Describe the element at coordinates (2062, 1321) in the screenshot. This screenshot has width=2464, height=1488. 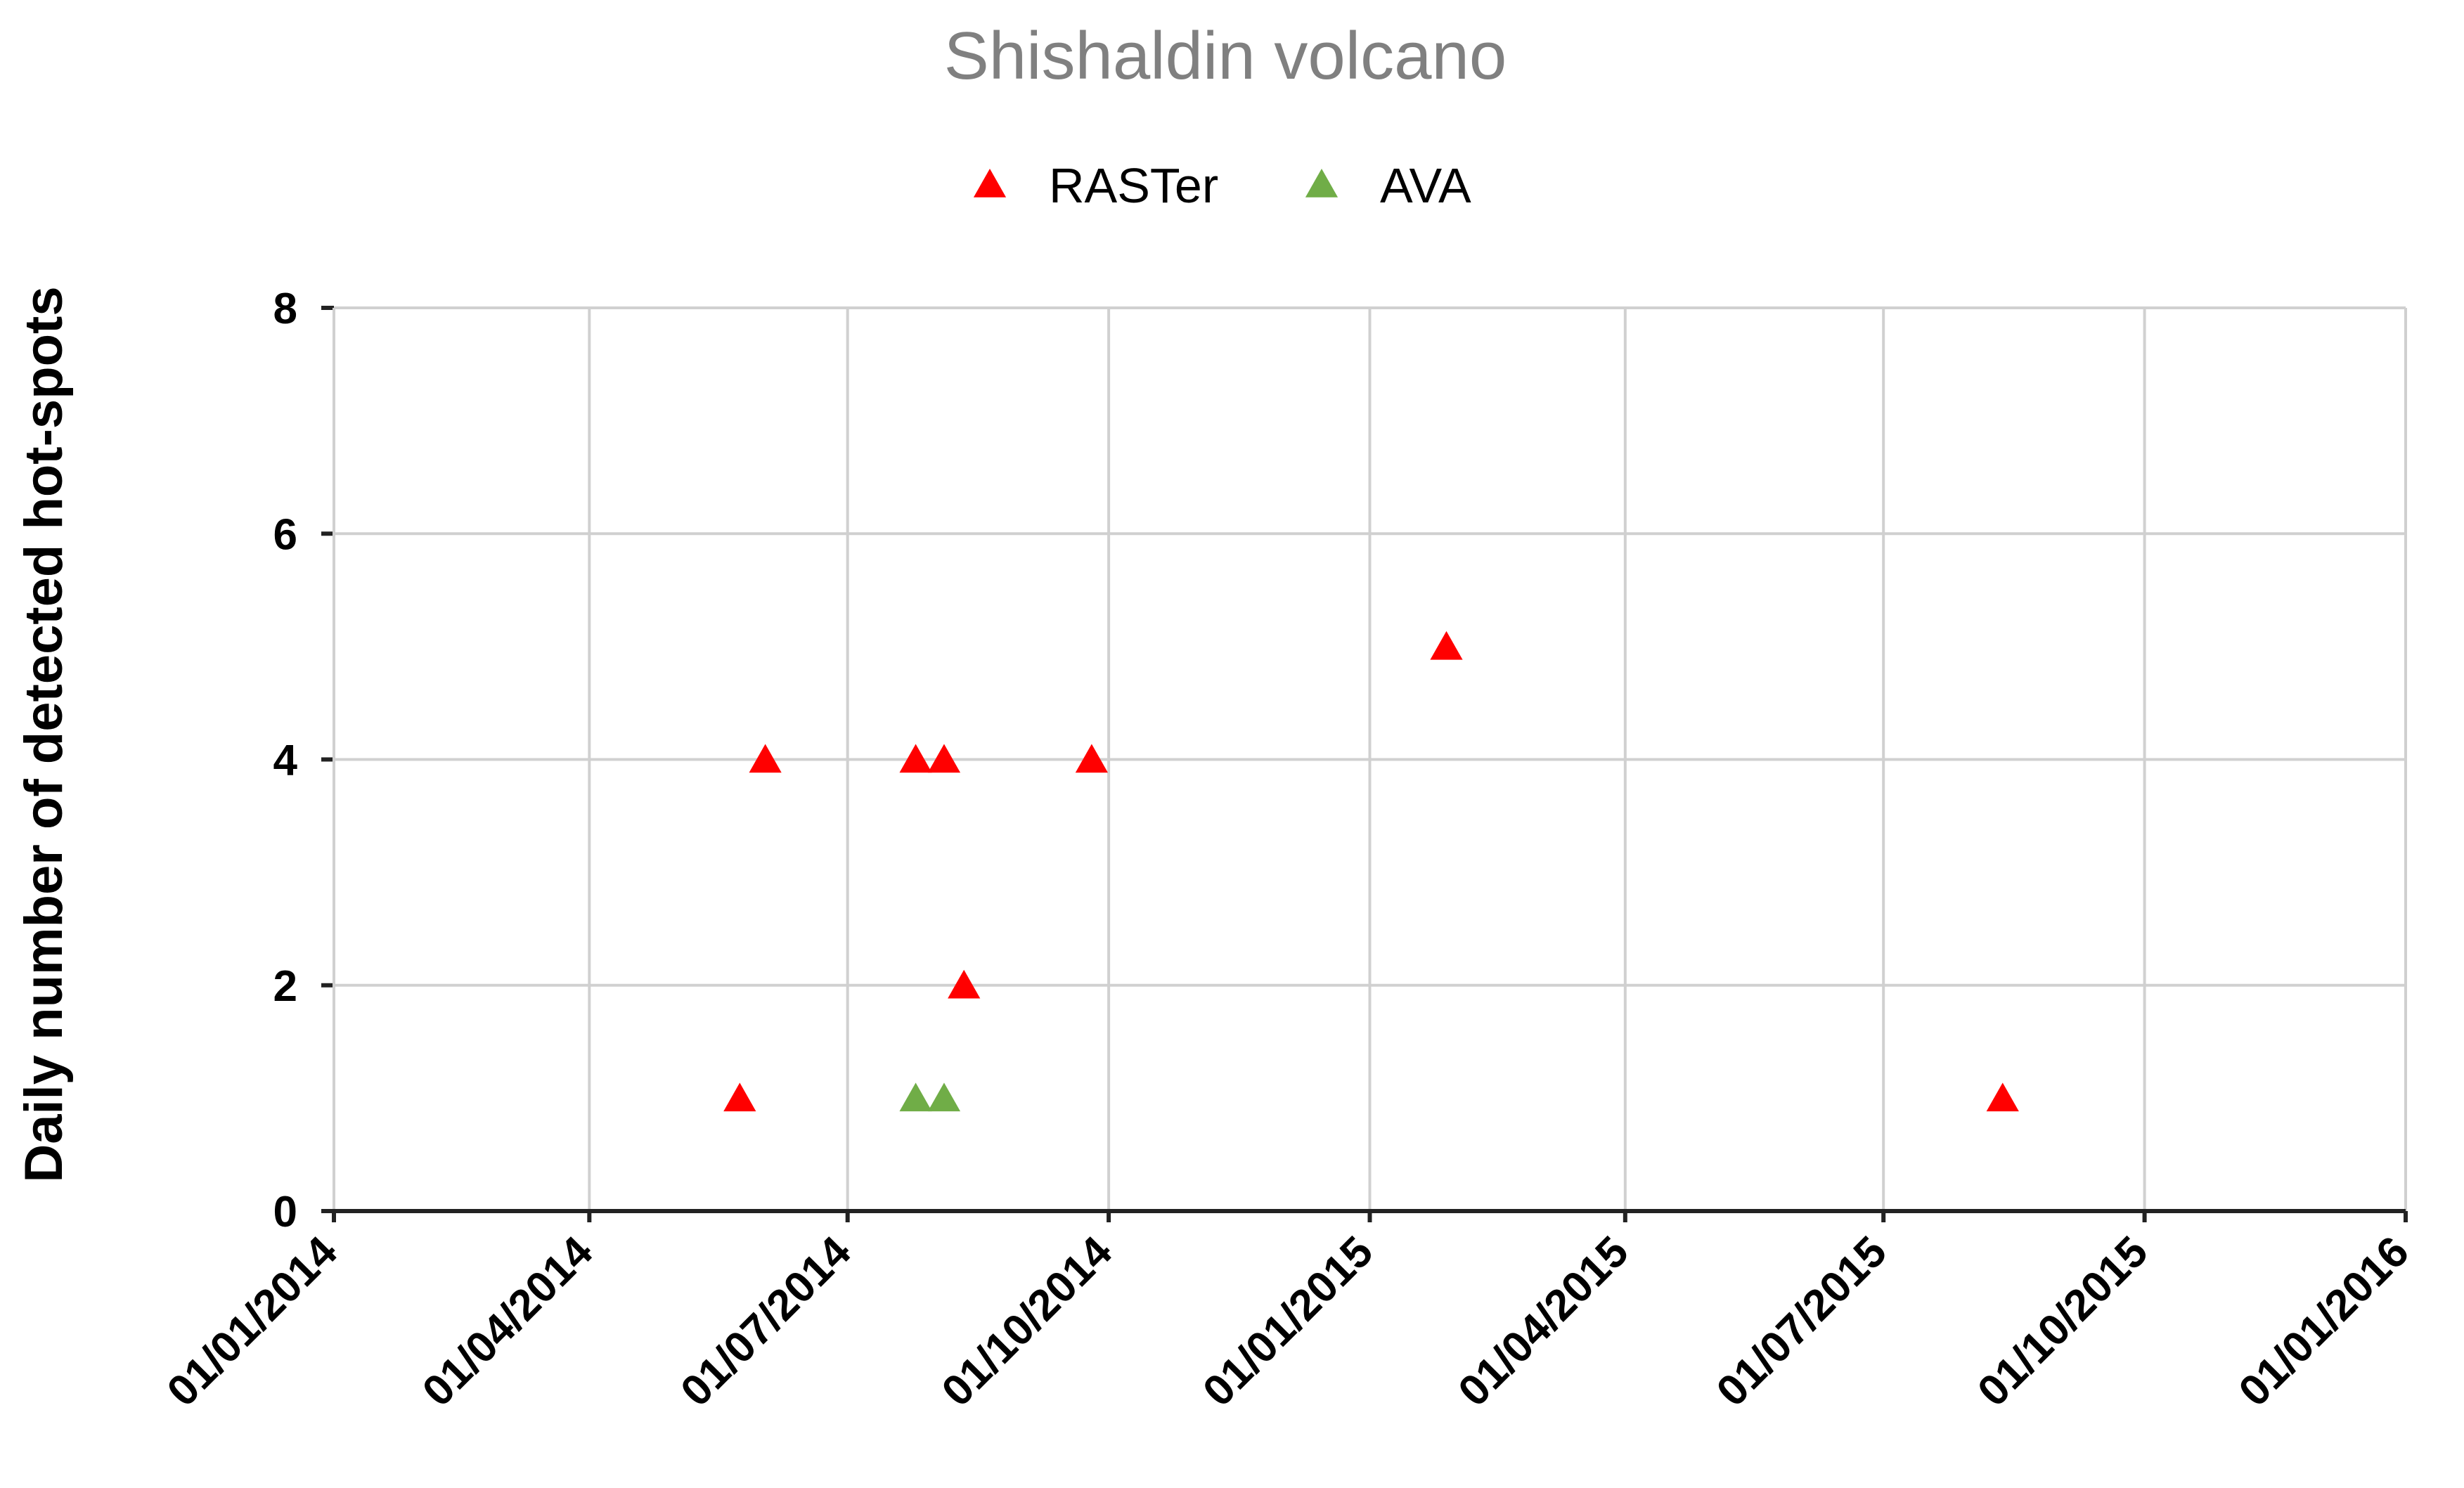
I see `x-tick-label: 01/10/2015` at that location.